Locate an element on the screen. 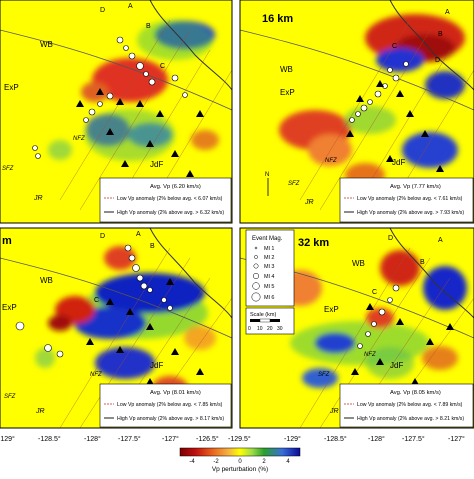 The width and height of the screenshot is (474, 479). depth-label: 32 km is located at coordinates (313, 243).